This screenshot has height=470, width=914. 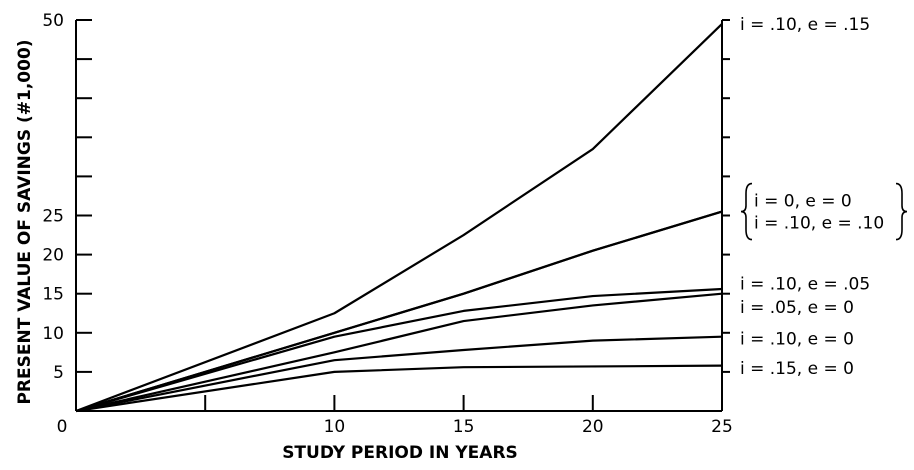 I want to click on y-tick-label: 20, so click(x=53, y=256).